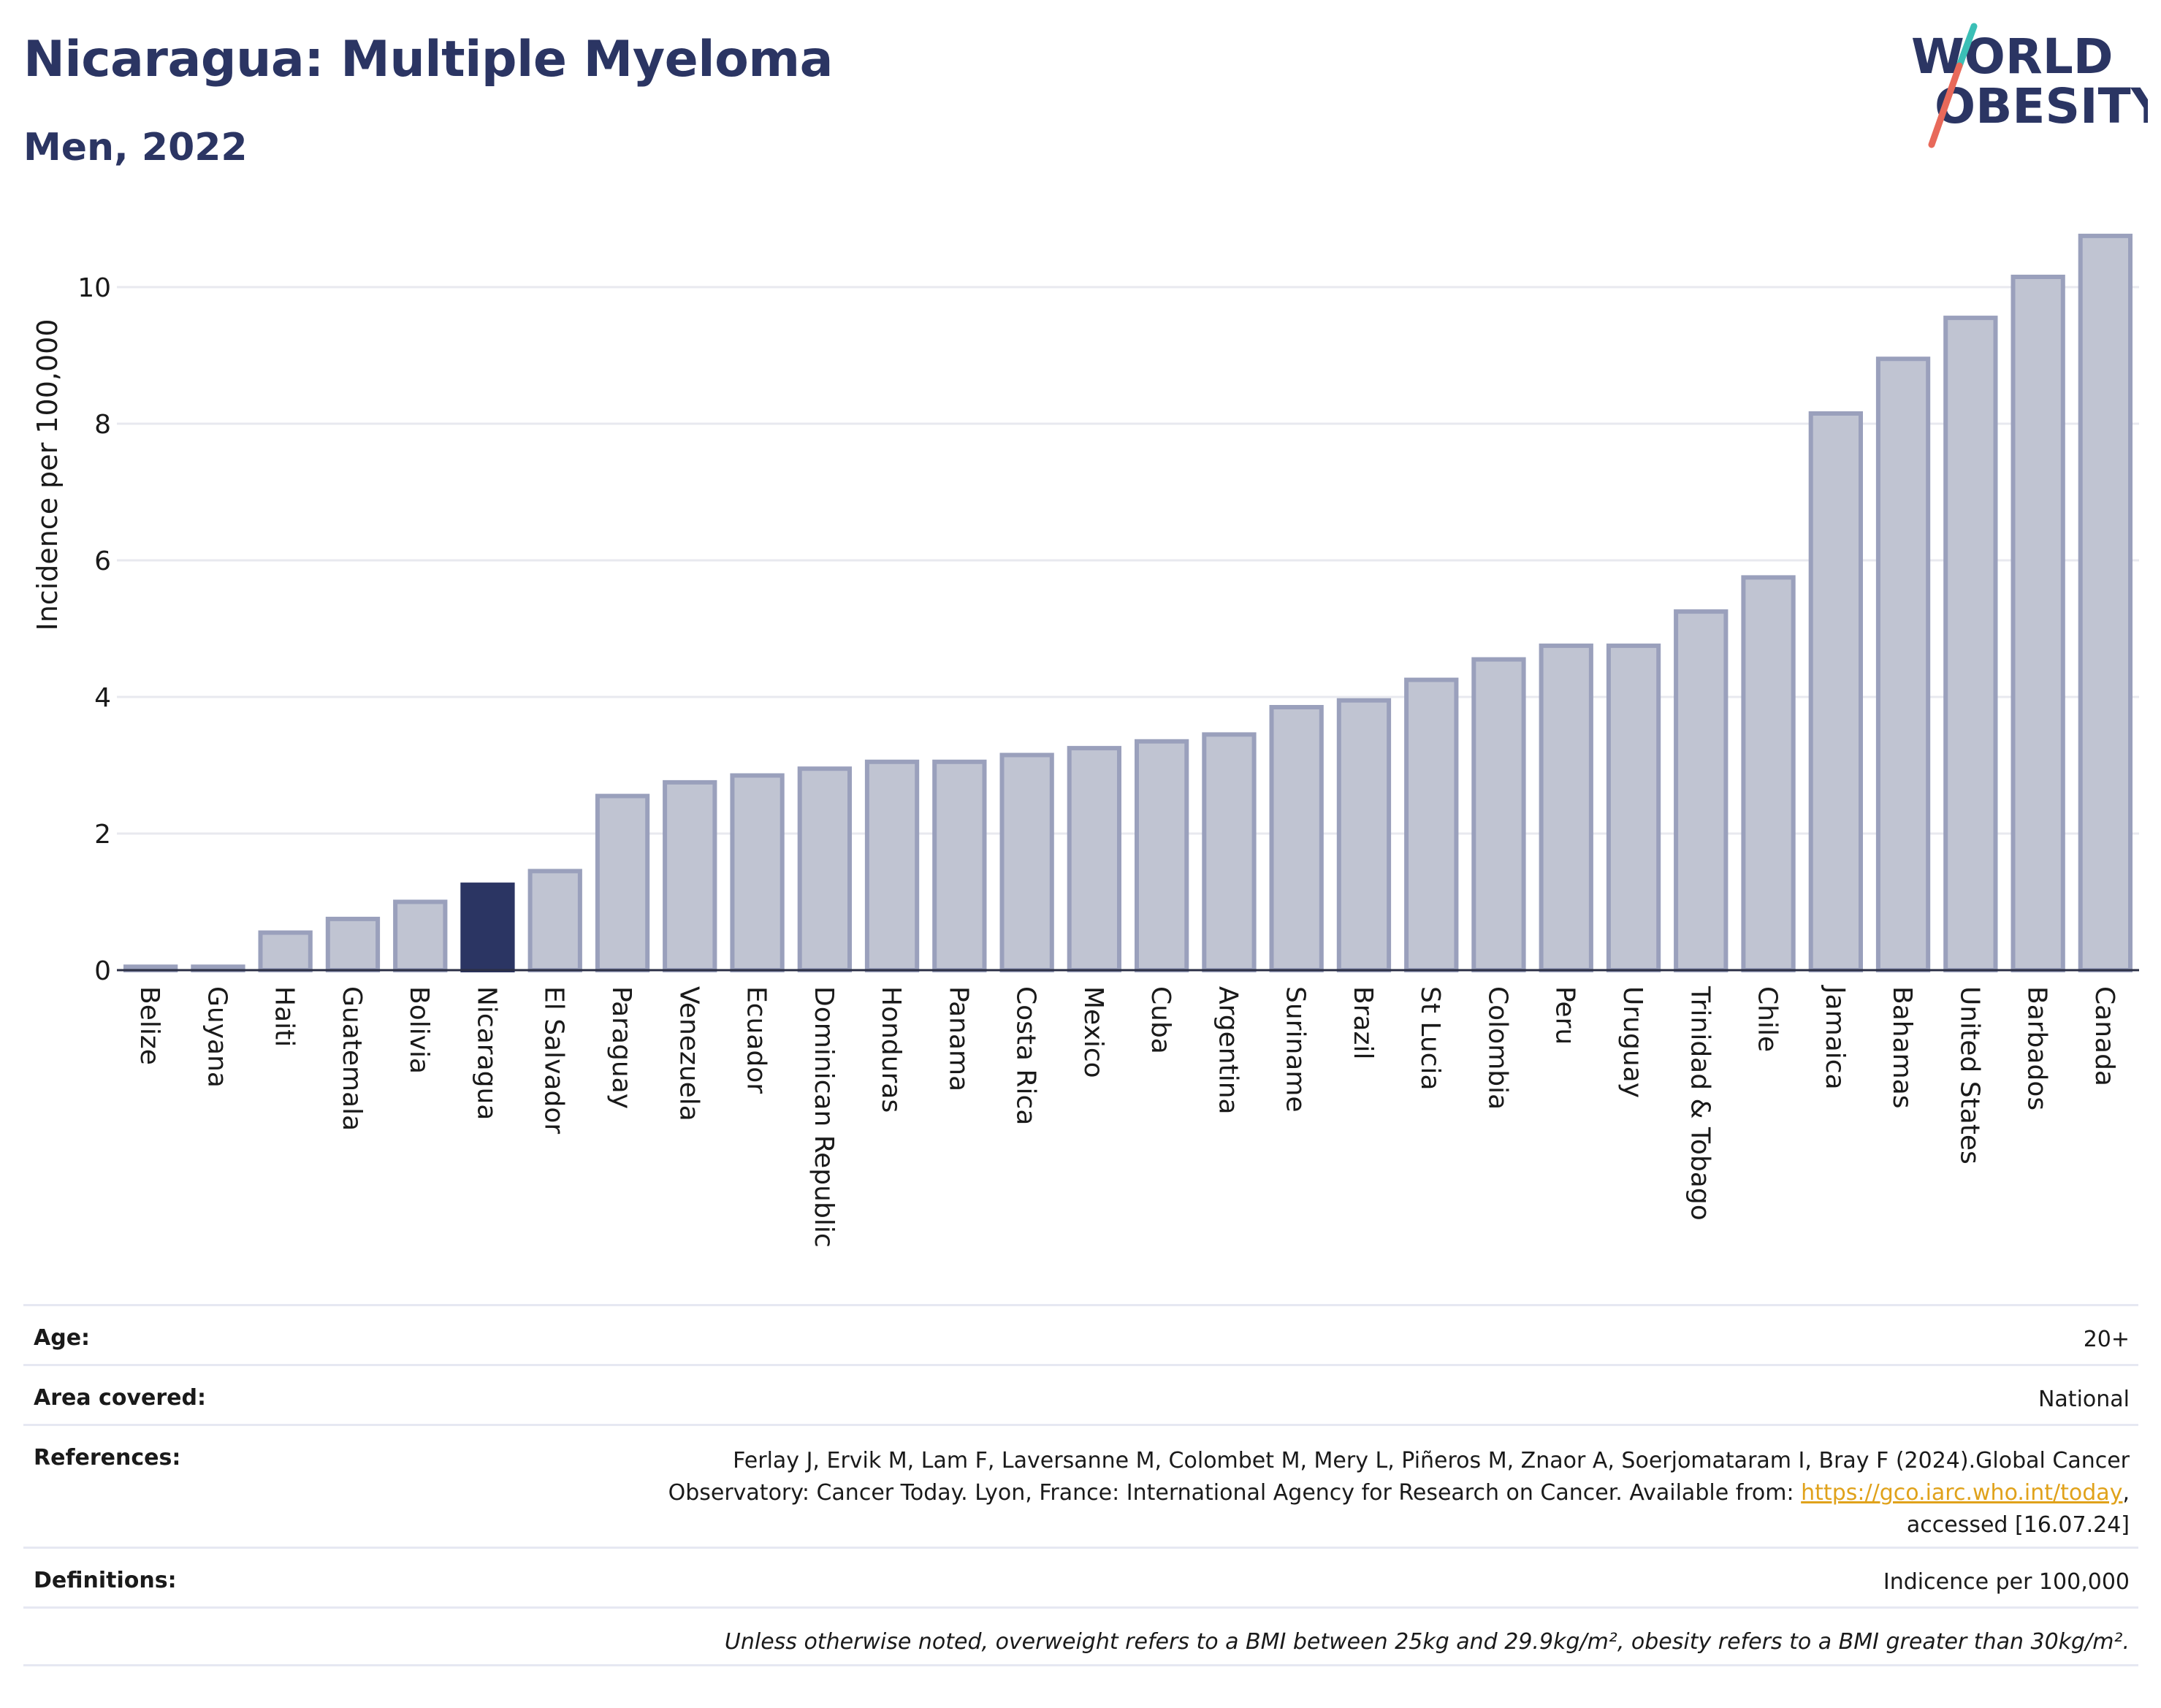 The height and width of the screenshot is (1708, 2161). Describe the element at coordinates (94, 288) in the screenshot. I see `y-tick-label: 10` at that location.